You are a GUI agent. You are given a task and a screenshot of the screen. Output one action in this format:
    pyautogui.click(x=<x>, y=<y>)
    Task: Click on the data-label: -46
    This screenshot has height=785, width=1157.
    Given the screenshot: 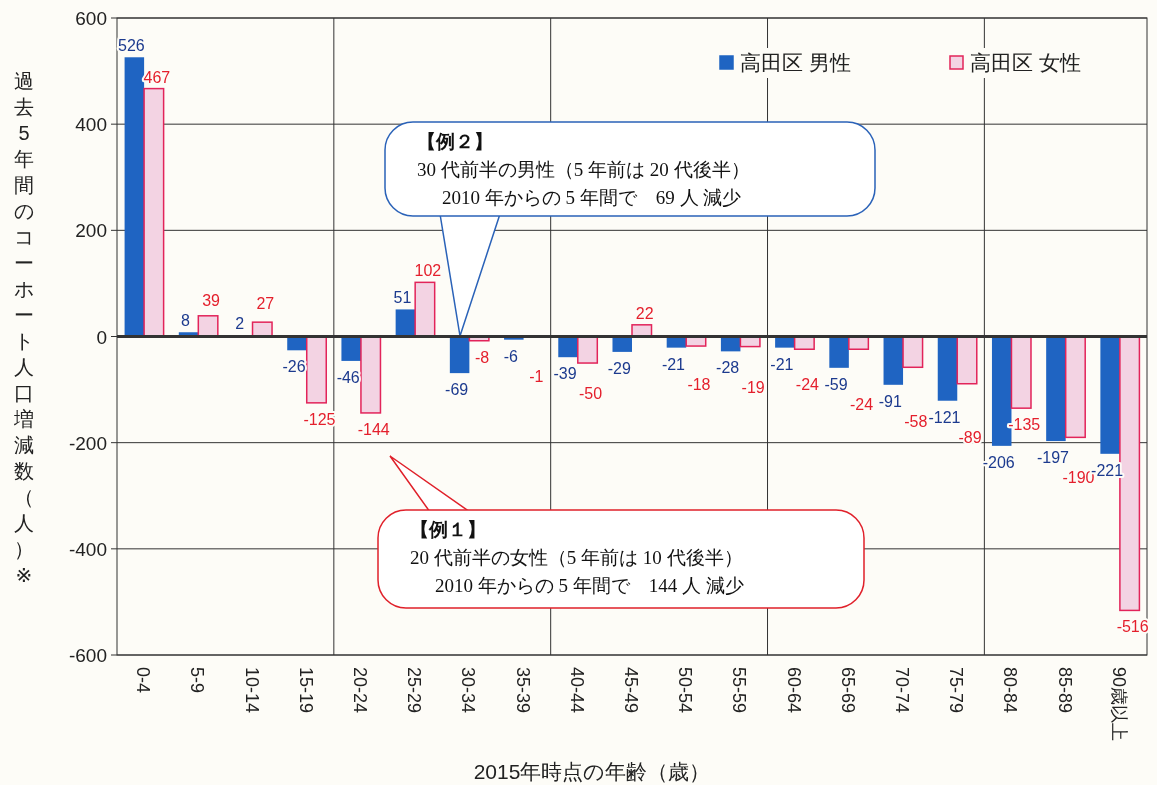 What is the action you would take?
    pyautogui.click(x=348, y=377)
    